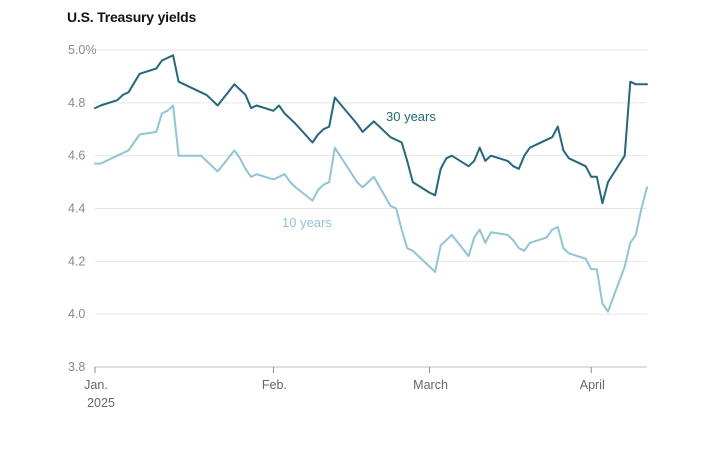 The height and width of the screenshot is (449, 711). I want to click on x-tick-label: April, so click(592, 385).